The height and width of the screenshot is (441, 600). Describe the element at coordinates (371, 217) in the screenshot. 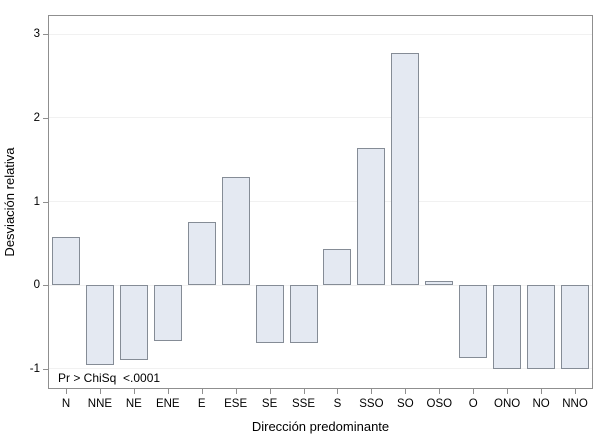

I see `bar-SSO` at that location.